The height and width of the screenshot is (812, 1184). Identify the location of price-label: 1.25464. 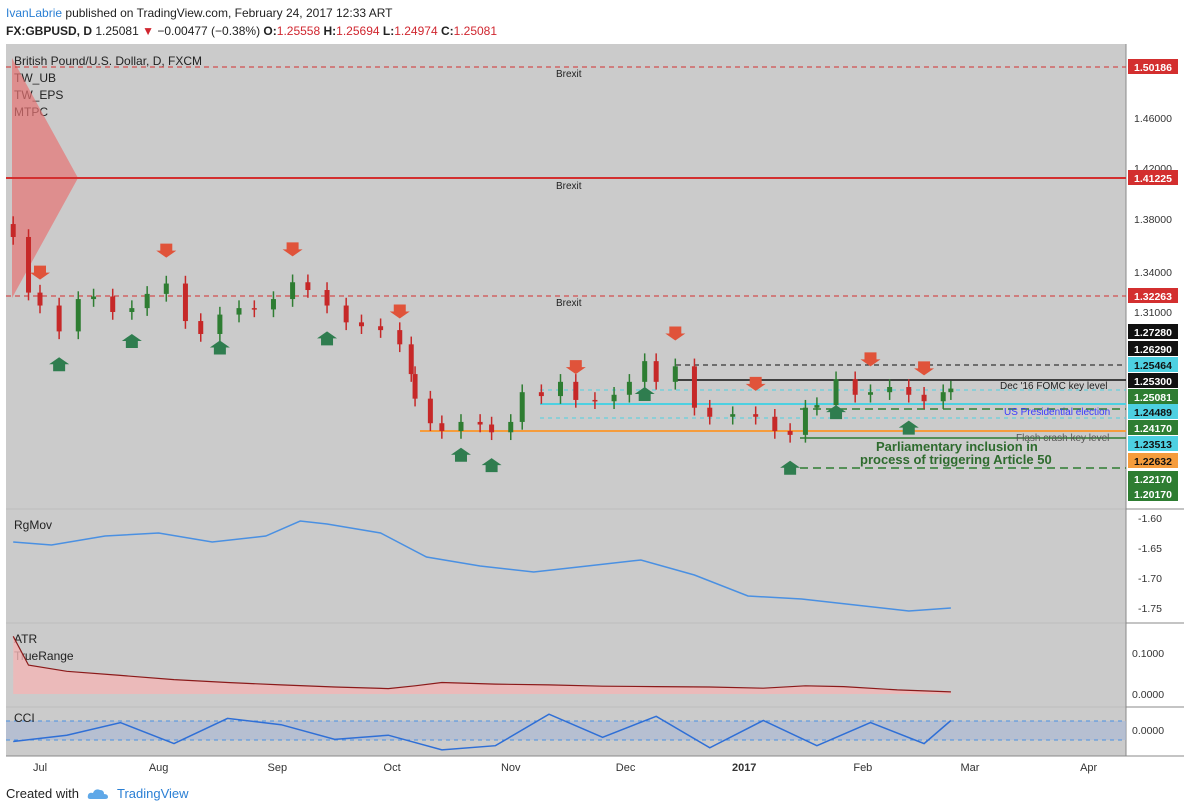
(1153, 366).